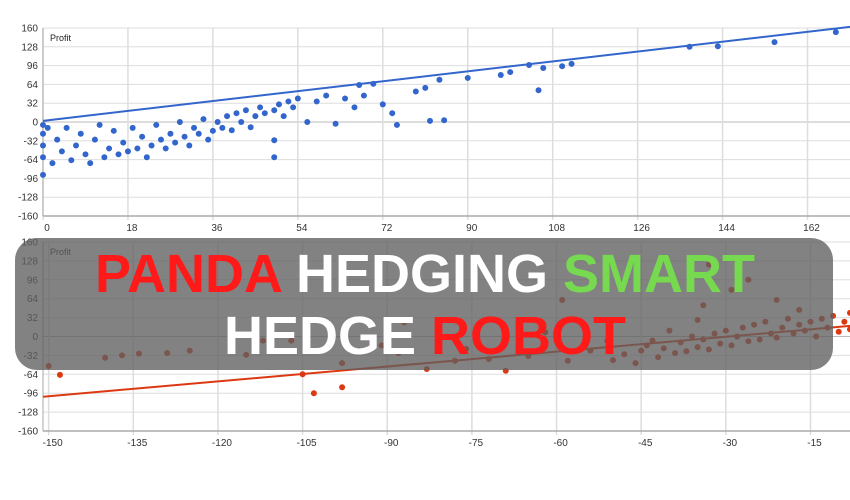 This screenshot has height=500, width=850. Describe the element at coordinates (560, 443) in the screenshot. I see `x-tick-label: -60` at that location.